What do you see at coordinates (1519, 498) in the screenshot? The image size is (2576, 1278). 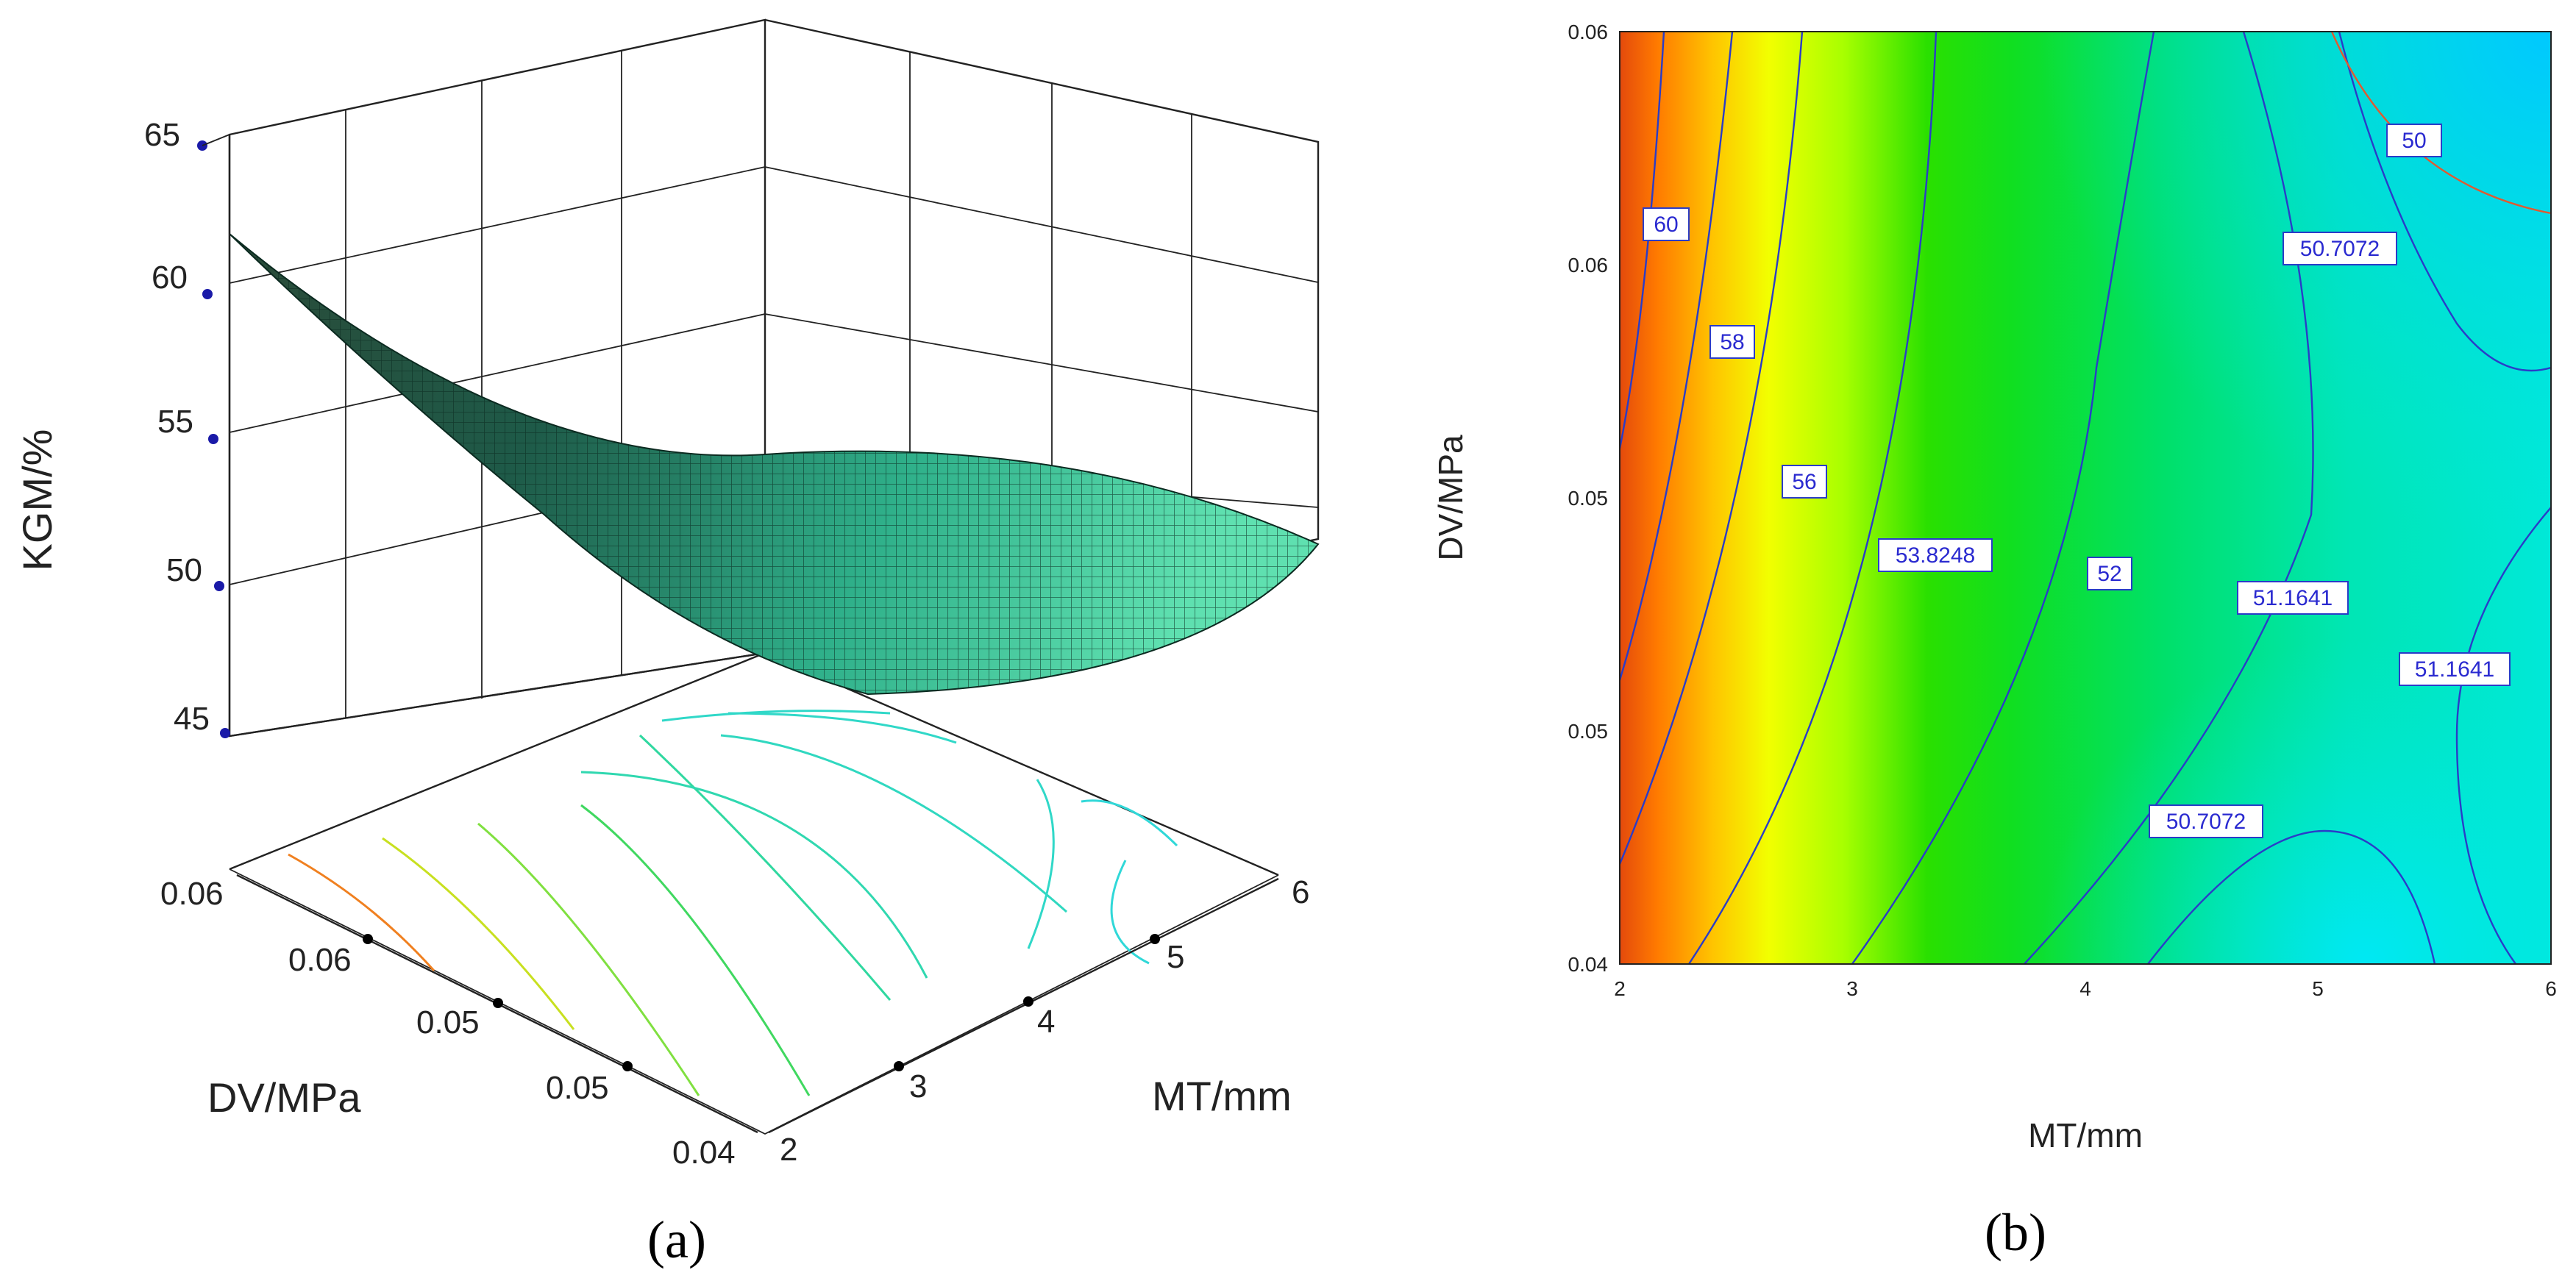 I see `y-axis-2d: 0.06 0.06 0.05 0.05 0.04 DV/MPa` at bounding box center [1519, 498].